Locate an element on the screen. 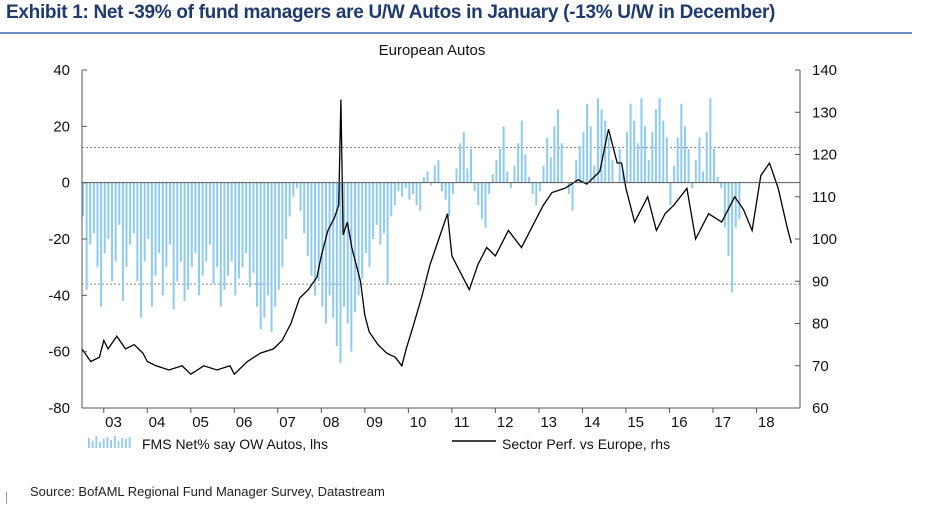 This screenshot has width=930, height=511. left-tick-label: 40 is located at coordinates (61, 70).